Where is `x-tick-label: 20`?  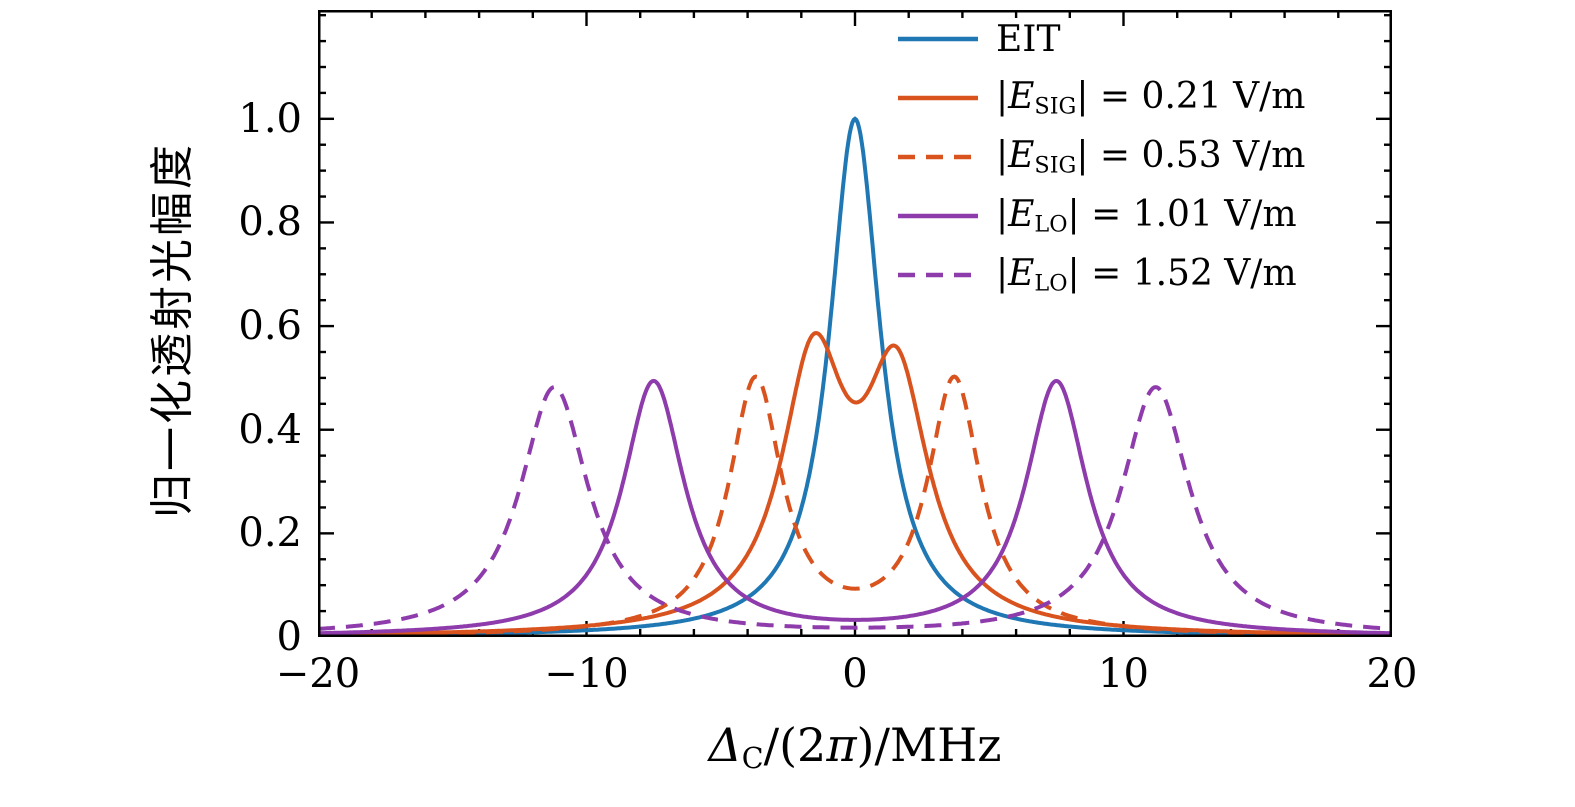
x-tick-label: 20 is located at coordinates (1392, 674).